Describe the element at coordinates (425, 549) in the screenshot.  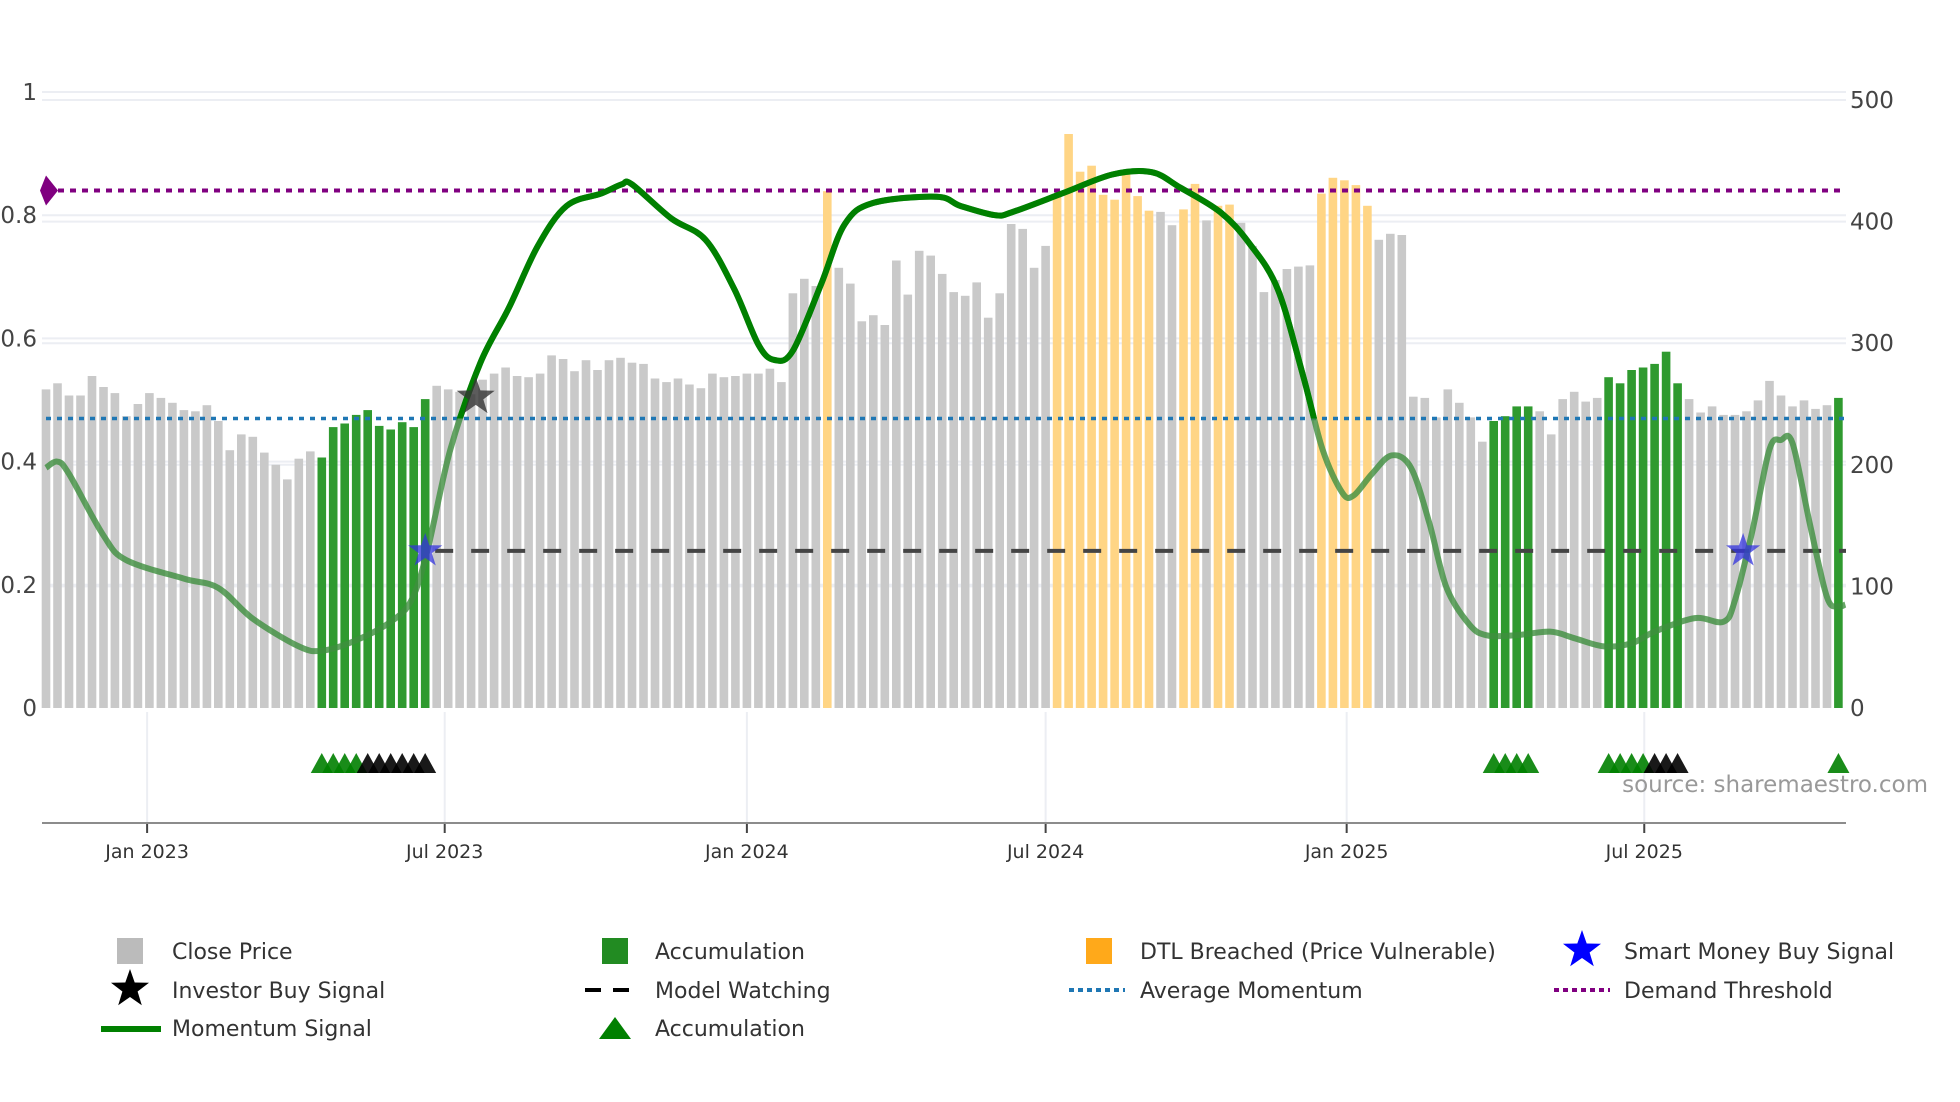
I see `smart-money-buy-star-marker` at that location.